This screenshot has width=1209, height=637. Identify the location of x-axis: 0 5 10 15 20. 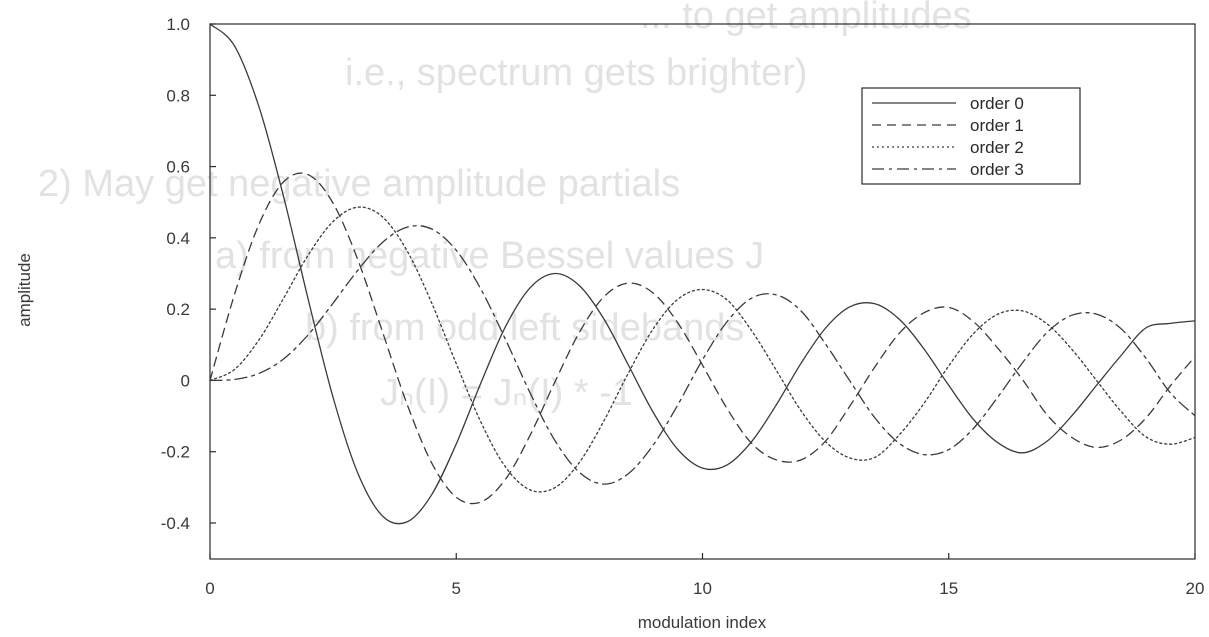
(704, 575).